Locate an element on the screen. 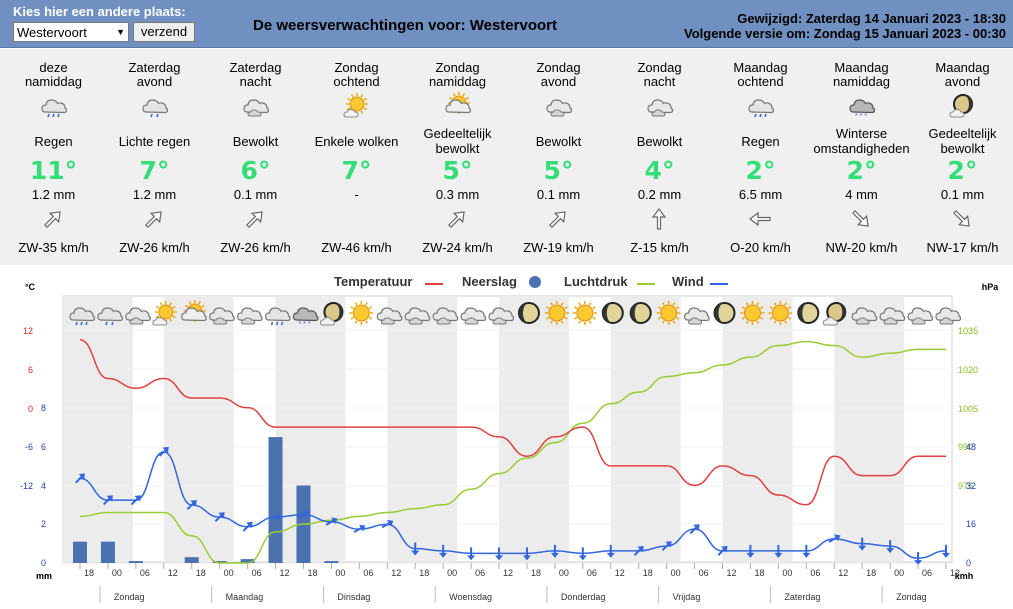 The image size is (1013, 609). weather-description-line1: Gedeeltelijk is located at coordinates (457, 133).